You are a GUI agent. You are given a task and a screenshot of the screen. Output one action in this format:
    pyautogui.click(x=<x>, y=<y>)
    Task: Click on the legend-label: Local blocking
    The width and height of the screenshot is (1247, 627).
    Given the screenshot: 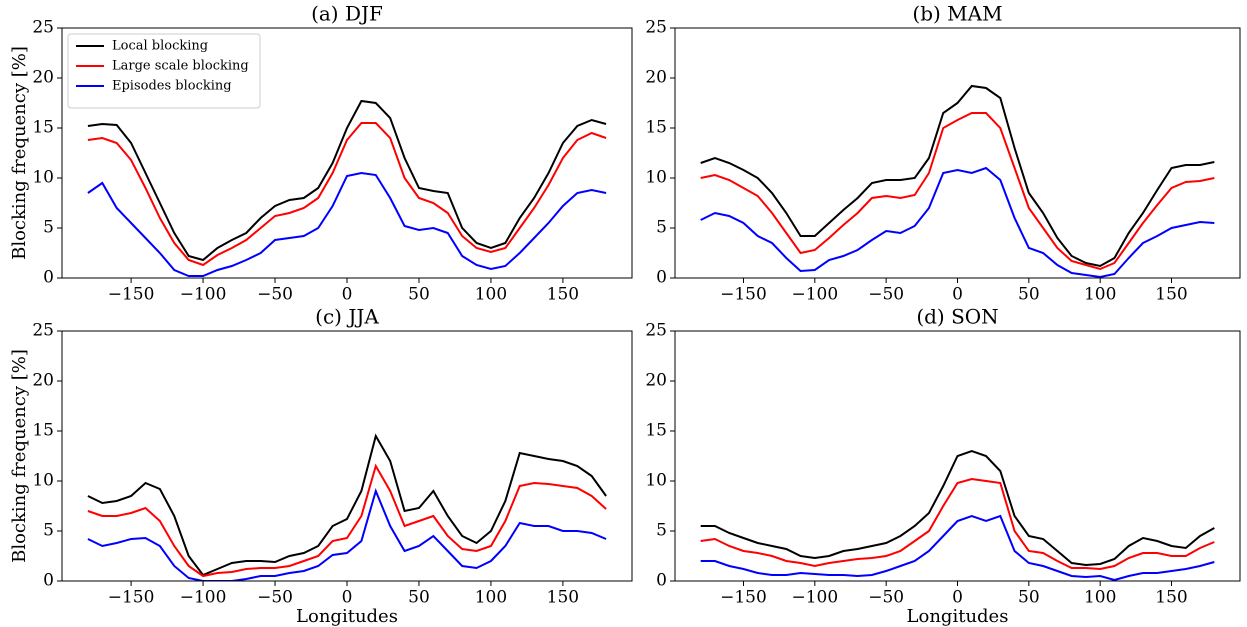 What is the action you would take?
    pyautogui.click(x=160, y=46)
    